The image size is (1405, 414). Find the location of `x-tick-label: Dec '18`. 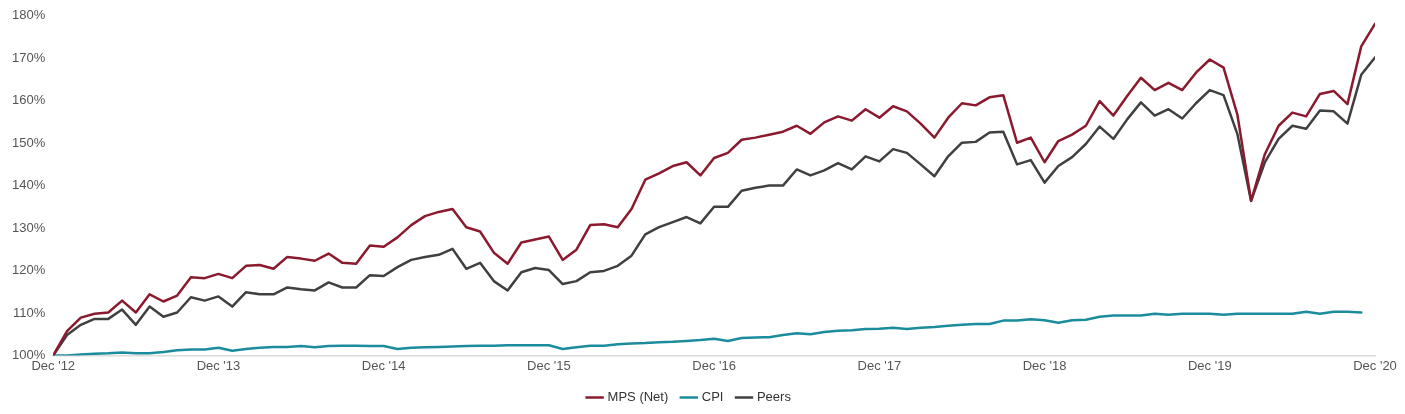

x-tick-label: Dec '18 is located at coordinates (1044, 365).